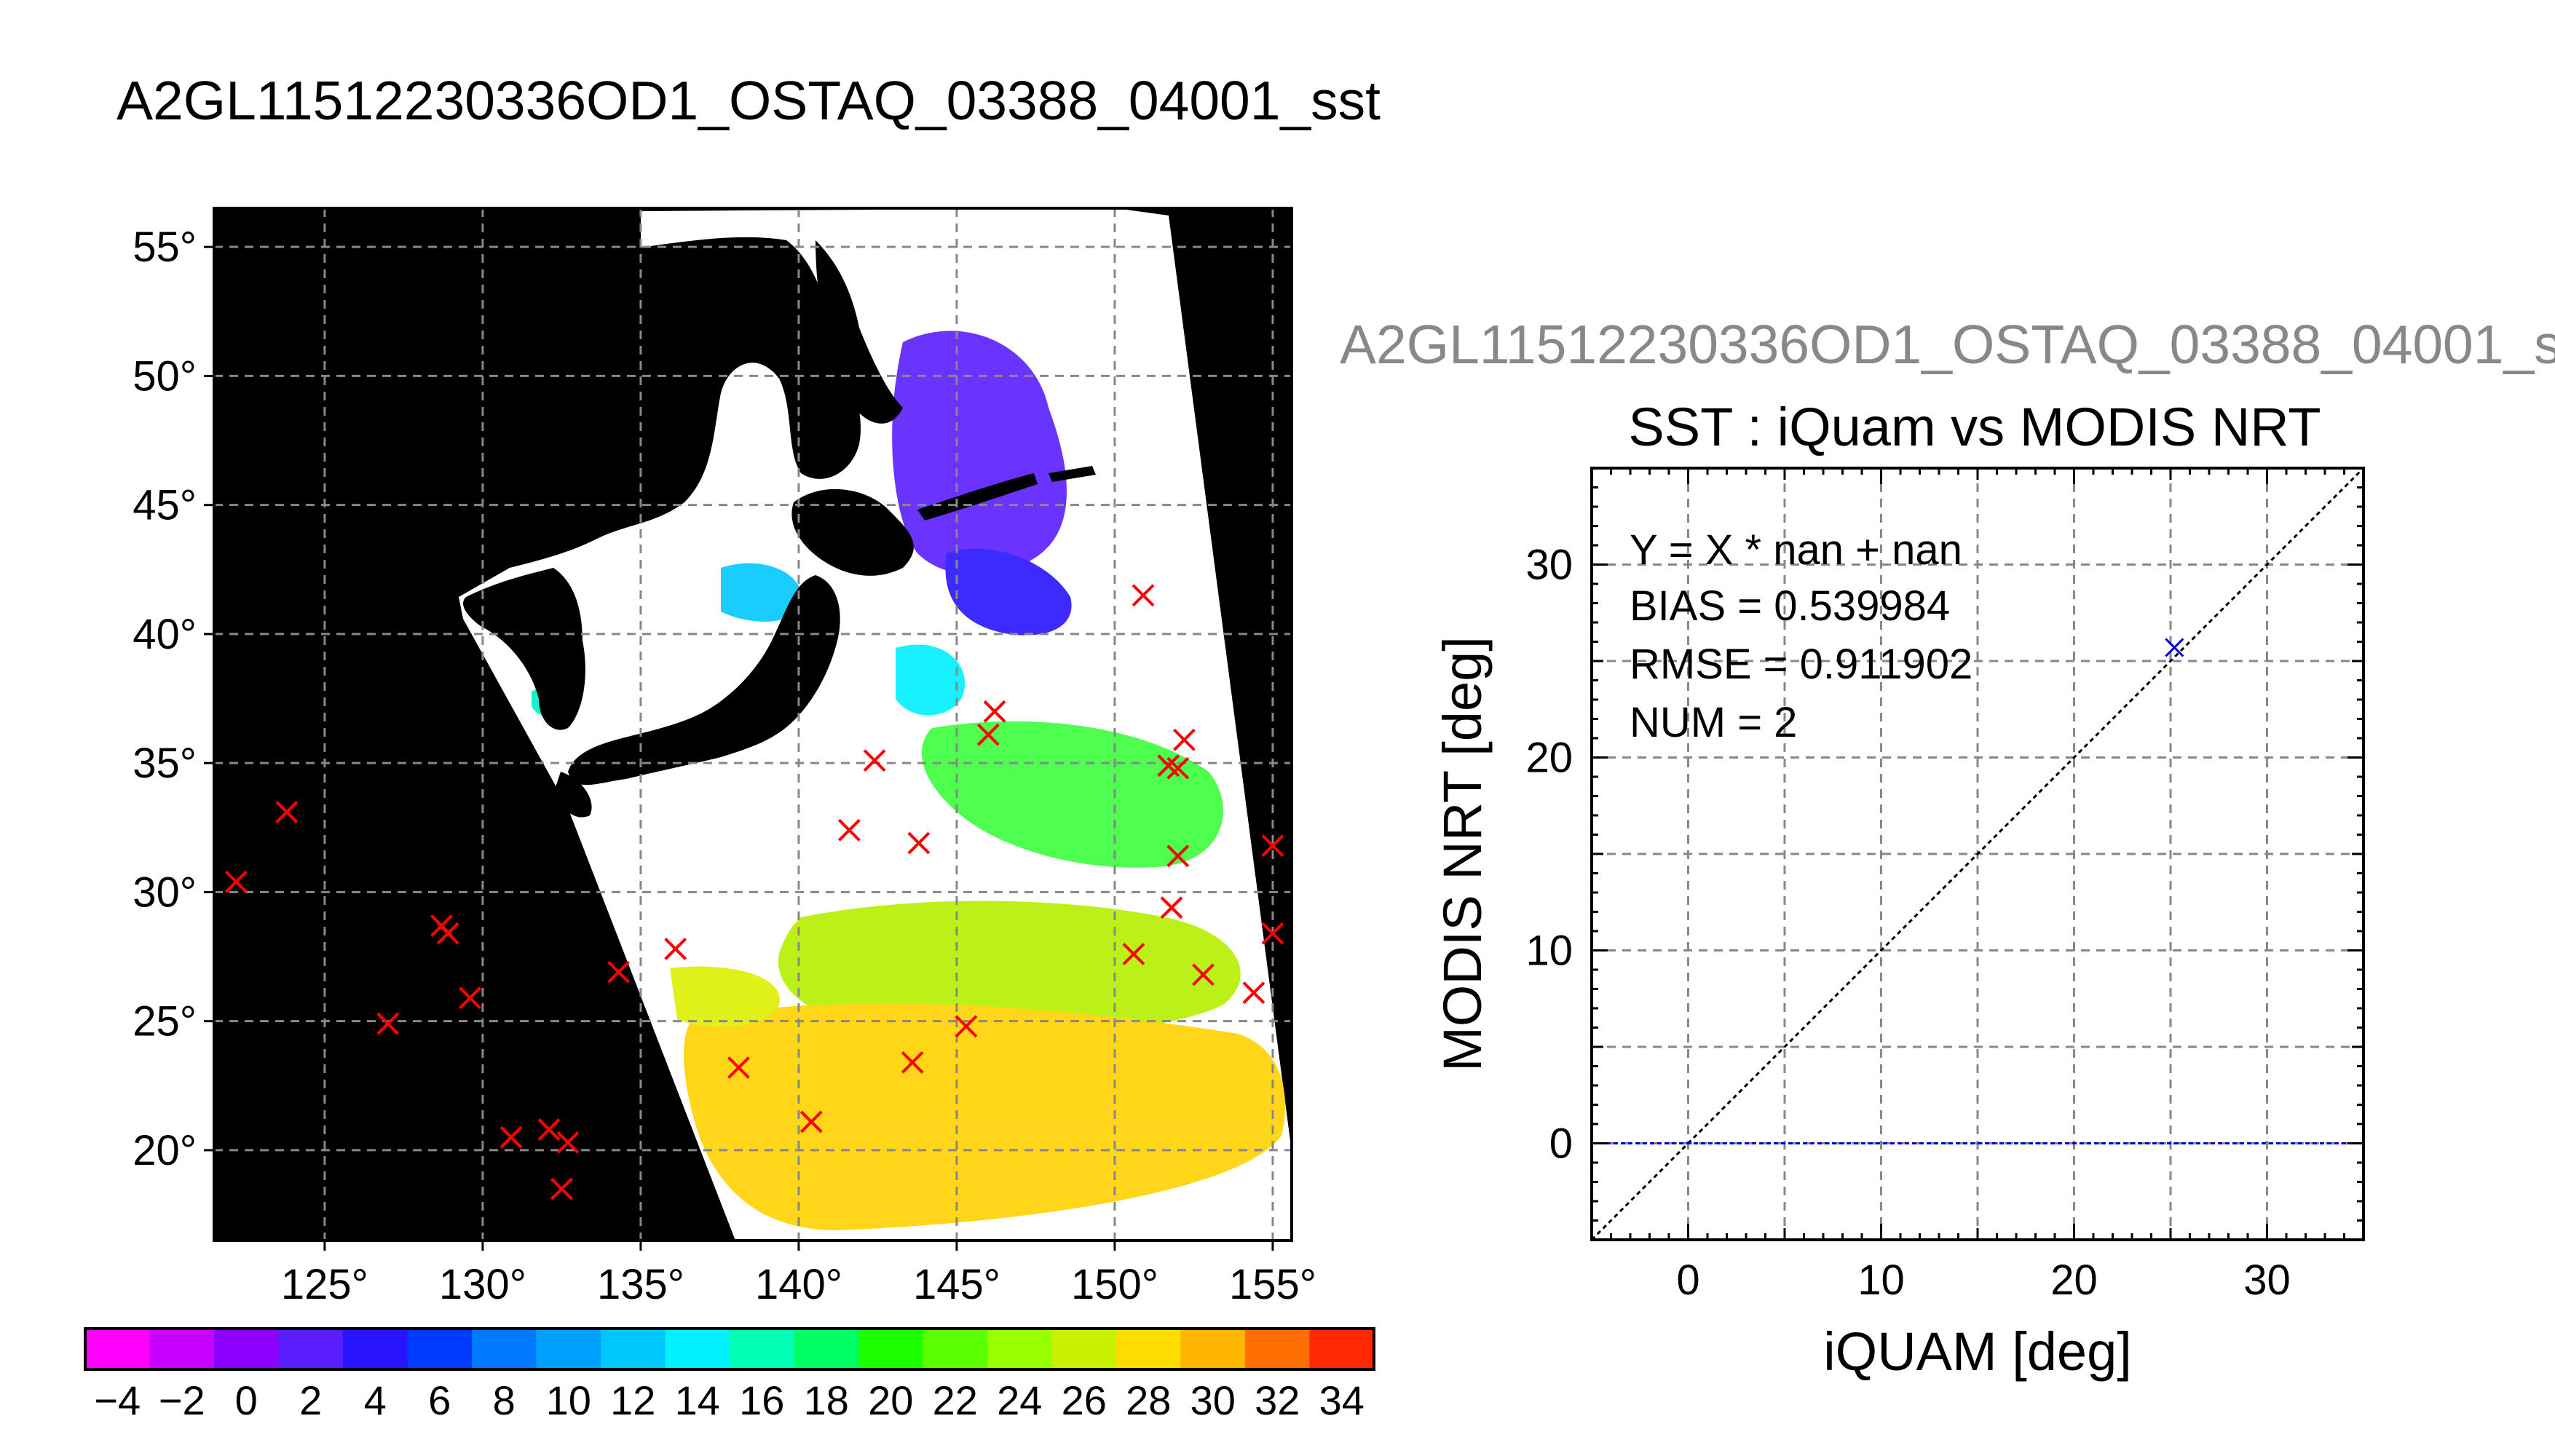  What do you see at coordinates (640, 1284) in the screenshot?
I see `map-lon-tick-label: 135°` at bounding box center [640, 1284].